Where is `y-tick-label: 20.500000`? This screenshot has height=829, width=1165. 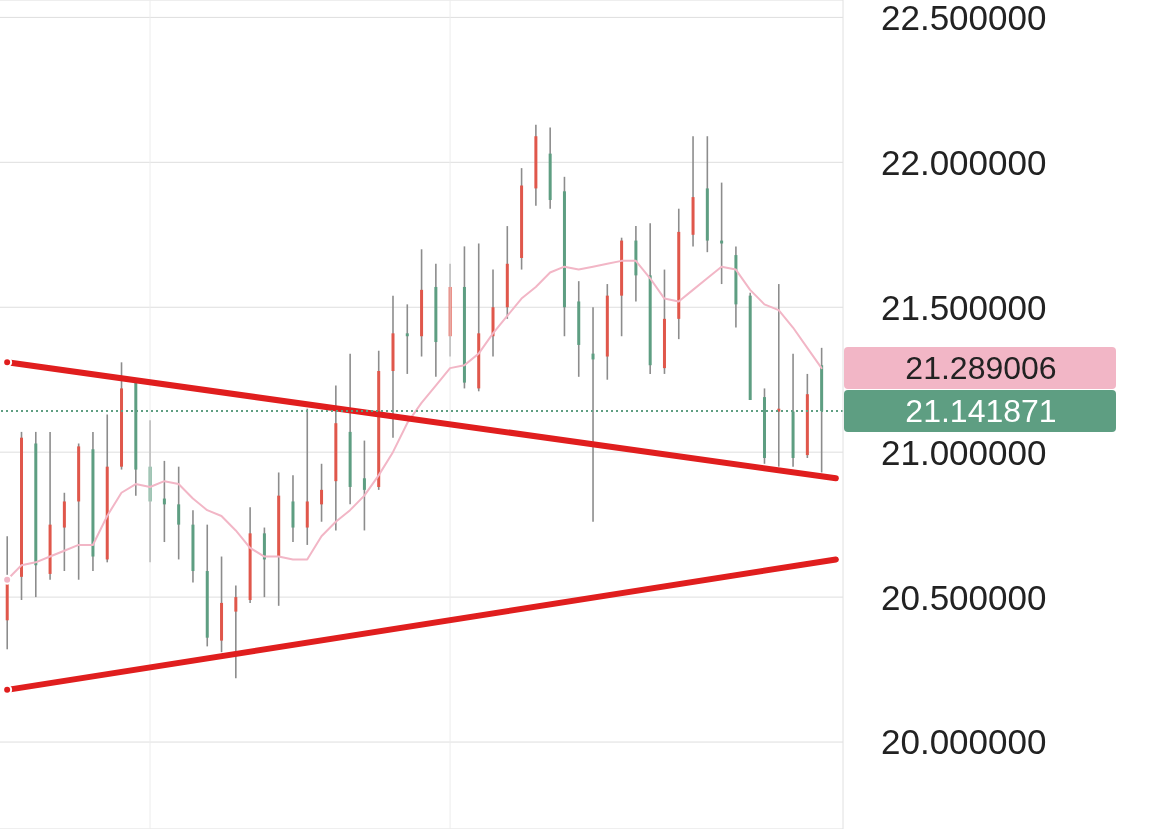 y-tick-label: 20.500000 is located at coordinates (964, 597).